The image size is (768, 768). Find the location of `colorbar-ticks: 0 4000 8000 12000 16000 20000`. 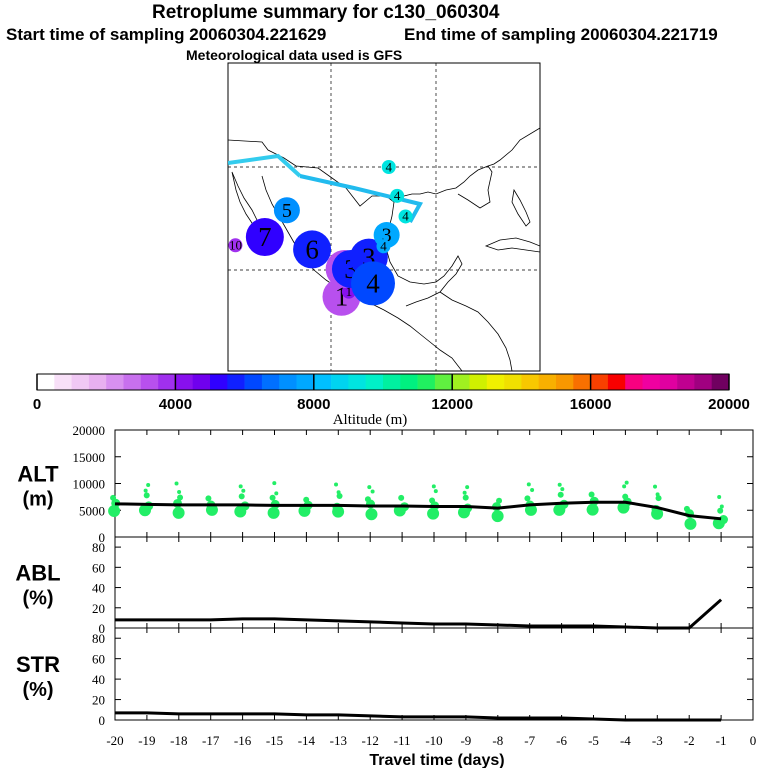

colorbar-ticks: 0 4000 8000 12000 16000 20000 is located at coordinates (391, 393).